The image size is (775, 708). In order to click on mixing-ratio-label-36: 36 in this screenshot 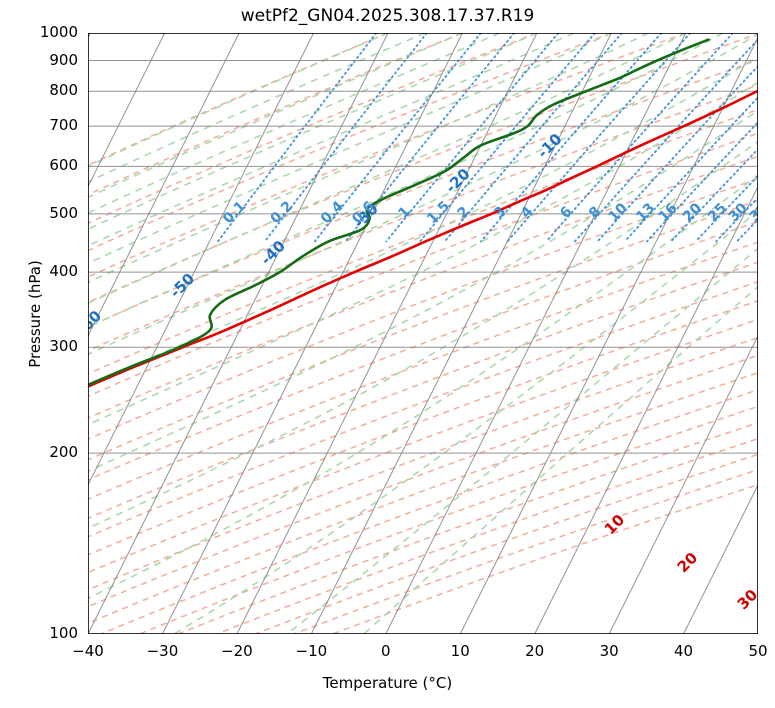, I will do `click(752, 212)`.